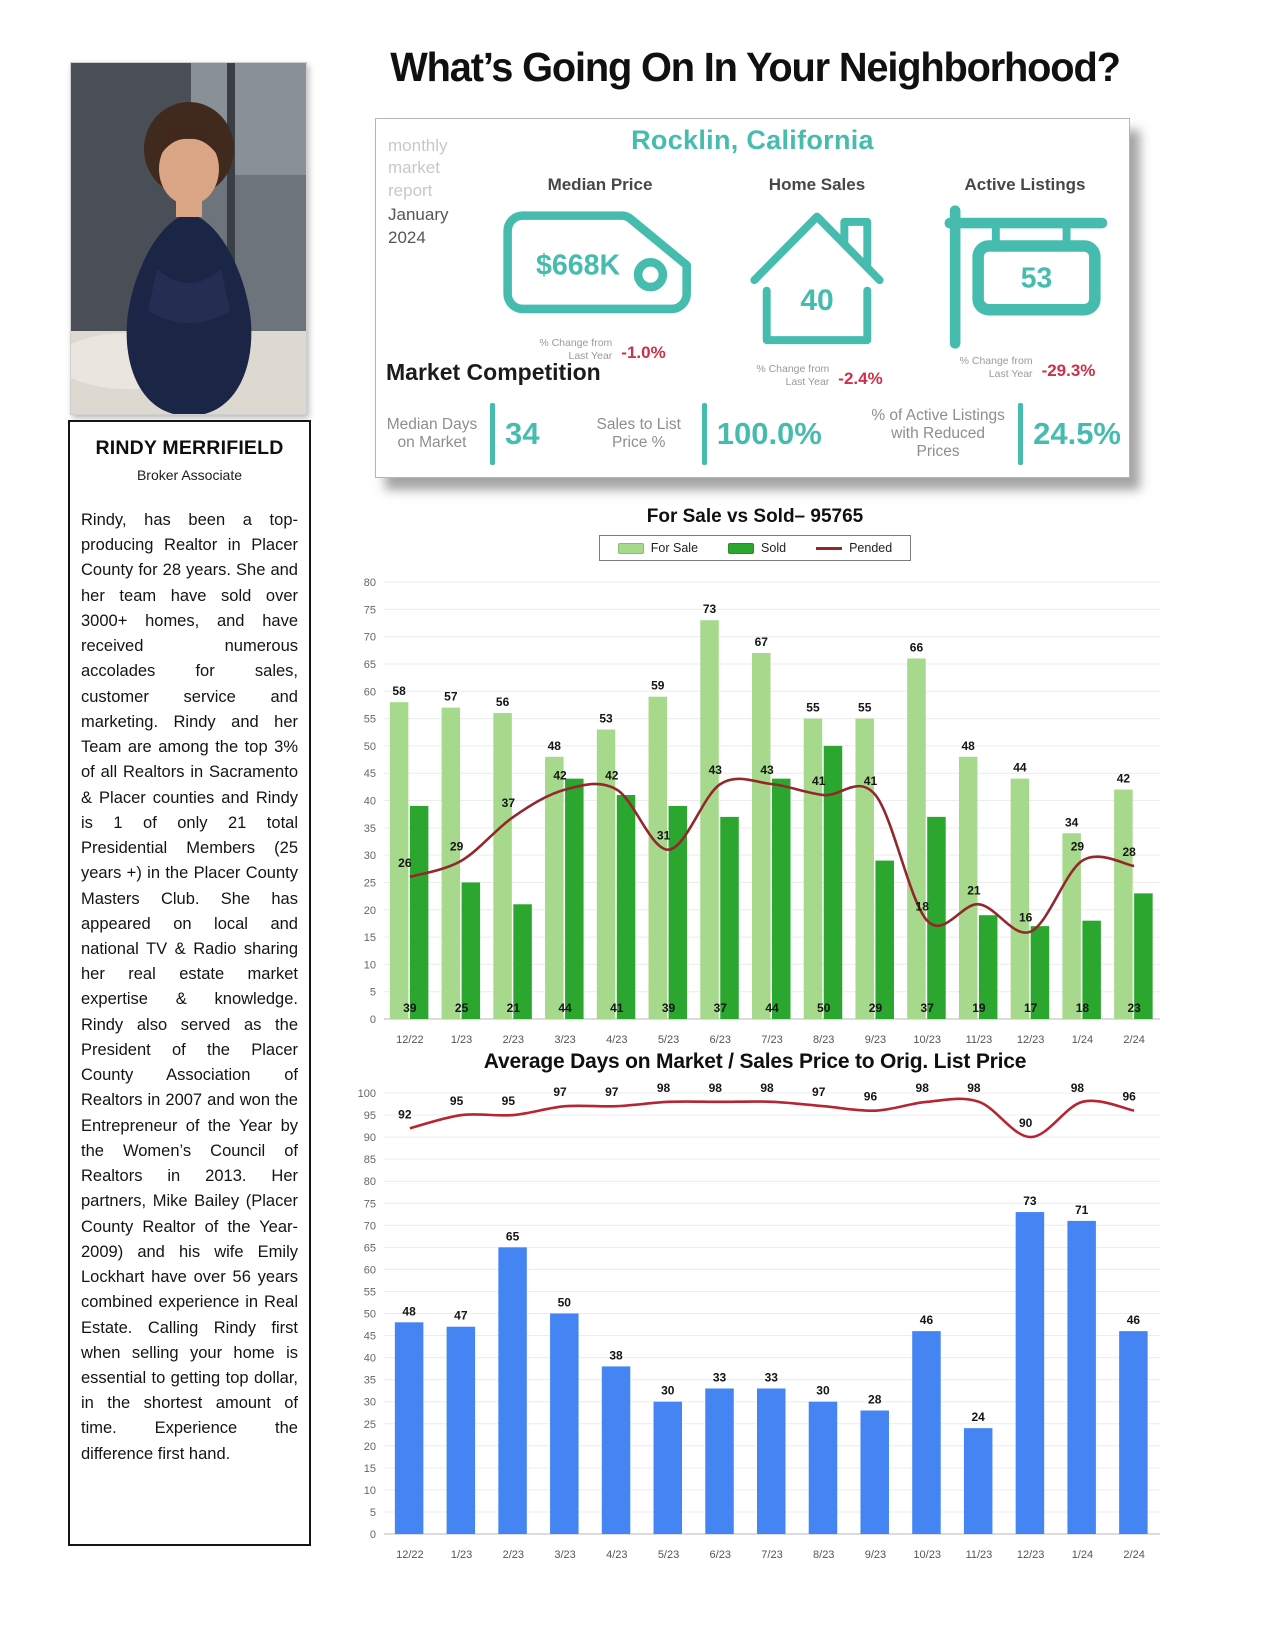 The image size is (1275, 1650). I want to click on realtor-name: RINDY MERRIFIELD, so click(189, 448).